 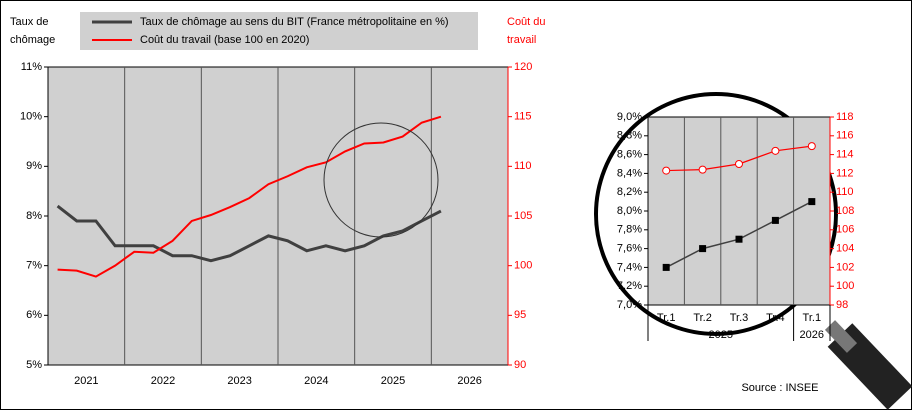 What do you see at coordinates (31, 67) in the screenshot?
I see `y-tick-label: 11%` at bounding box center [31, 67].